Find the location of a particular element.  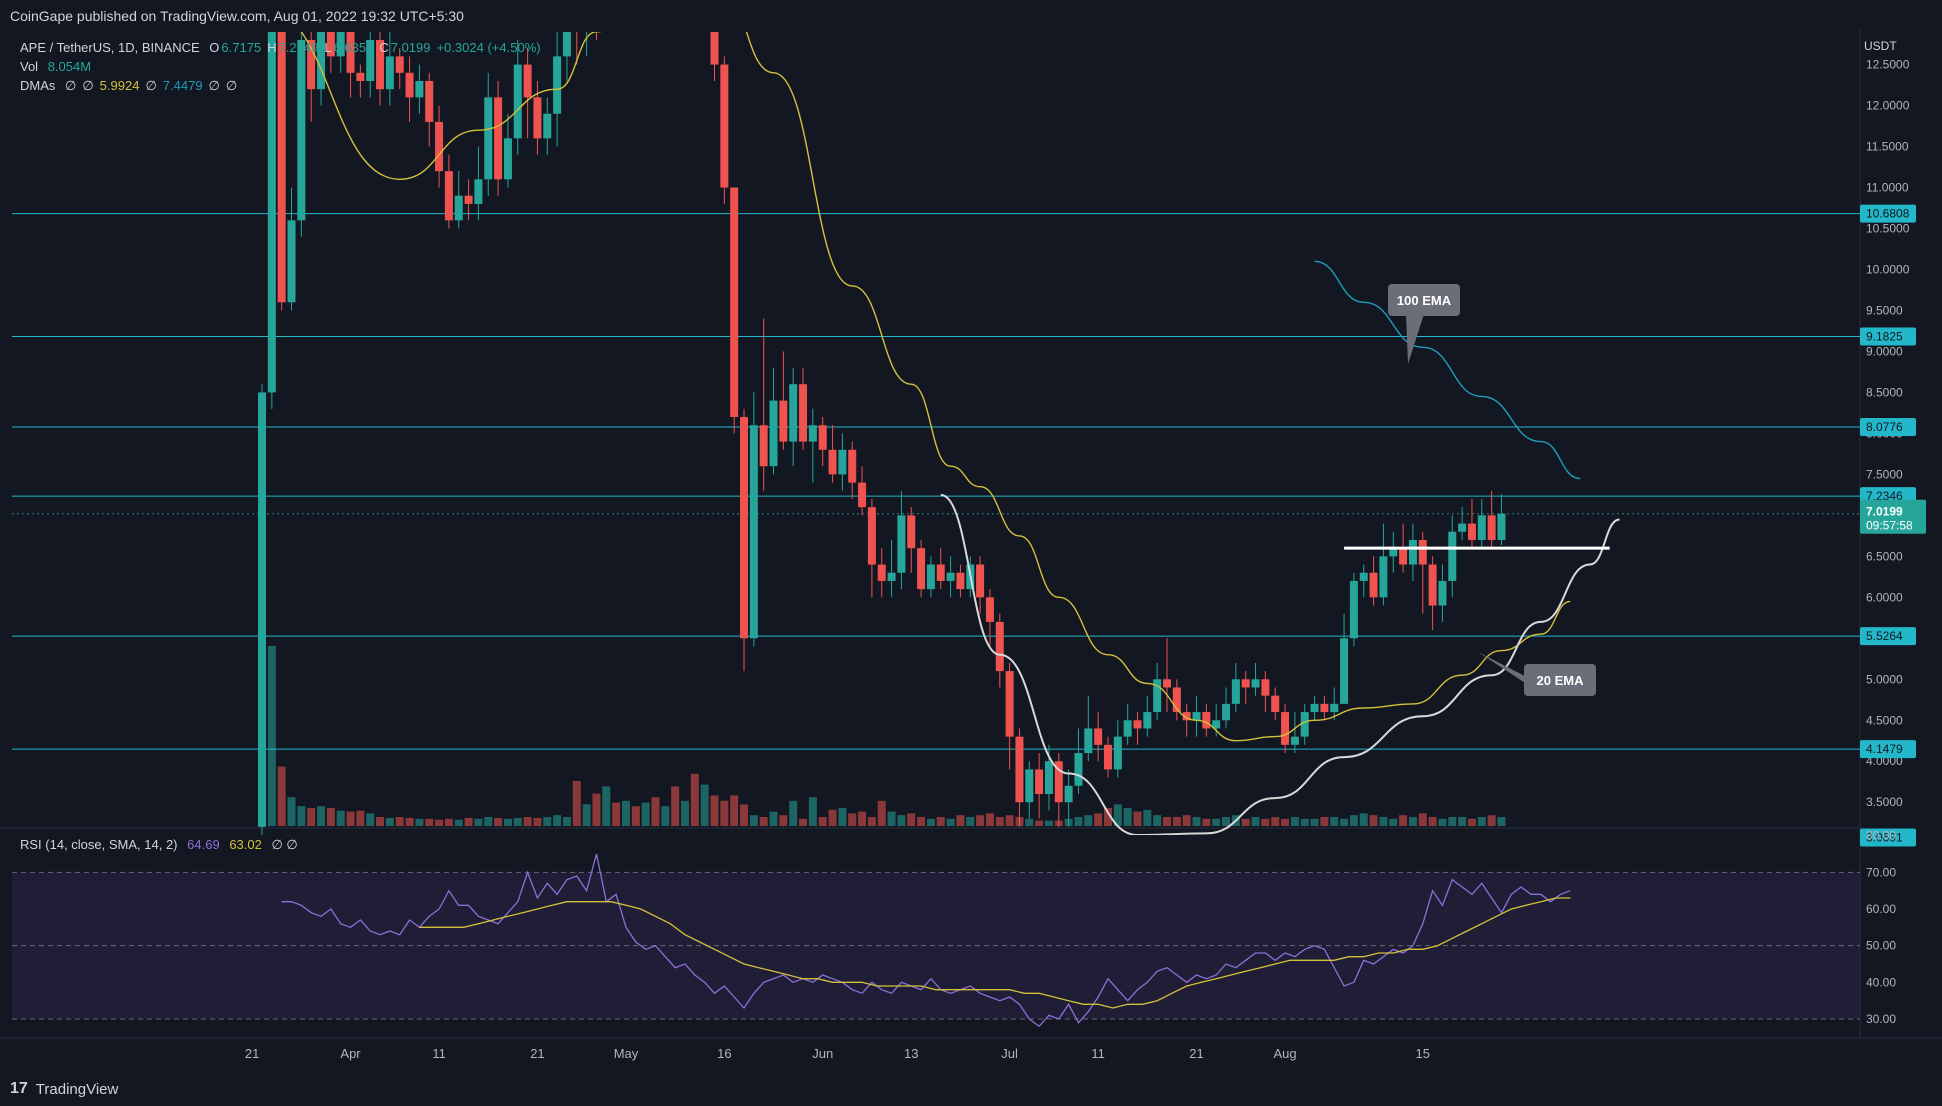

dma-label: DMAs is located at coordinates (38, 85).